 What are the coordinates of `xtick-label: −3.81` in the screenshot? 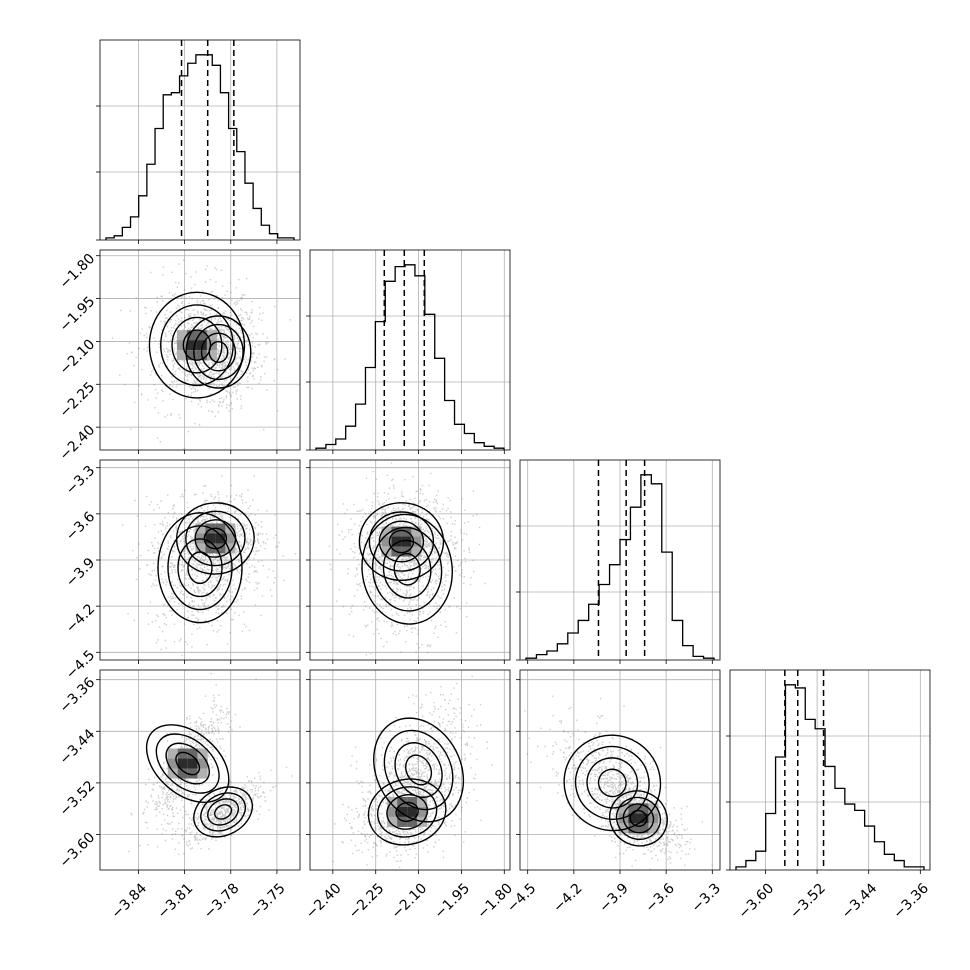 It's located at (176, 901).